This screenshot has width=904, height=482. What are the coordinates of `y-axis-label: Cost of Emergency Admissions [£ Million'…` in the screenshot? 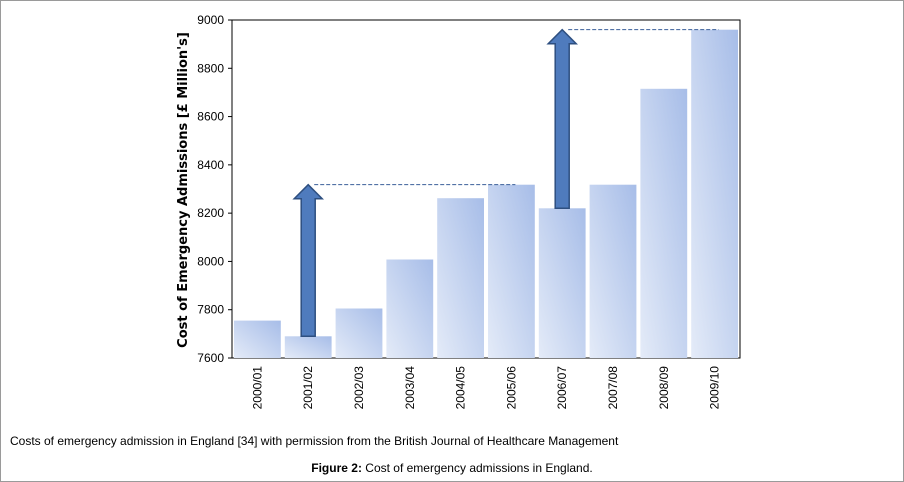 It's located at (183, 190).